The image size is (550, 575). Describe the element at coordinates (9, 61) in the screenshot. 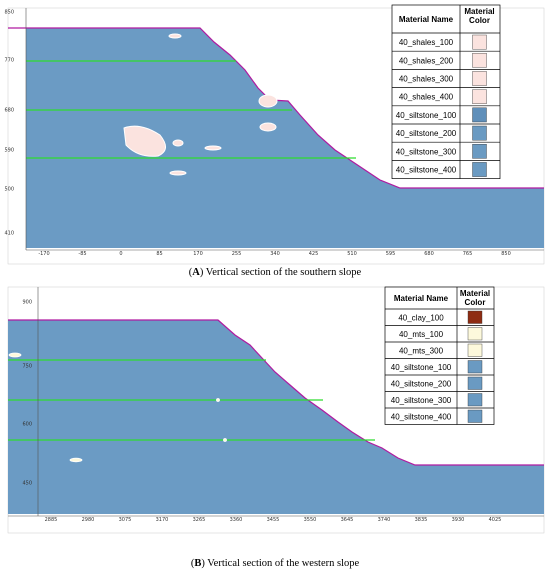

I see `y-tick-label: 770` at that location.